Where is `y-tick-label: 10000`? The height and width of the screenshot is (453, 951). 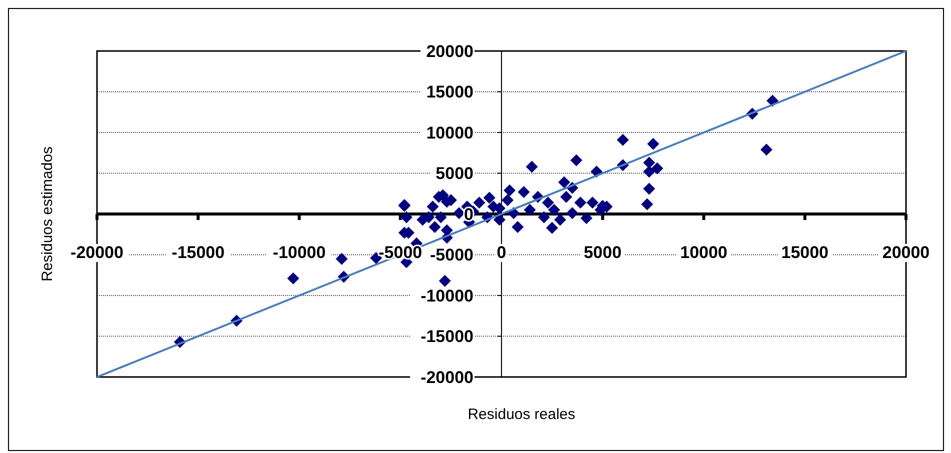
y-tick-label: 10000 is located at coordinates (450, 132).